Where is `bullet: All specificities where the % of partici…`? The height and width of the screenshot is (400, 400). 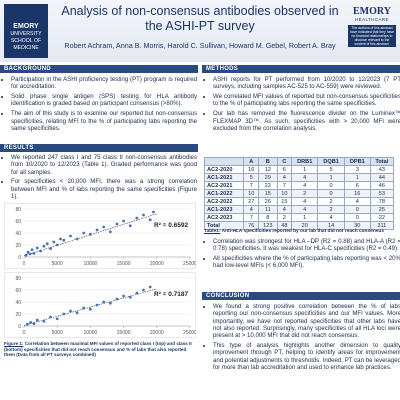 bullet: All specificities where the % of partici… is located at coordinates (306, 262).